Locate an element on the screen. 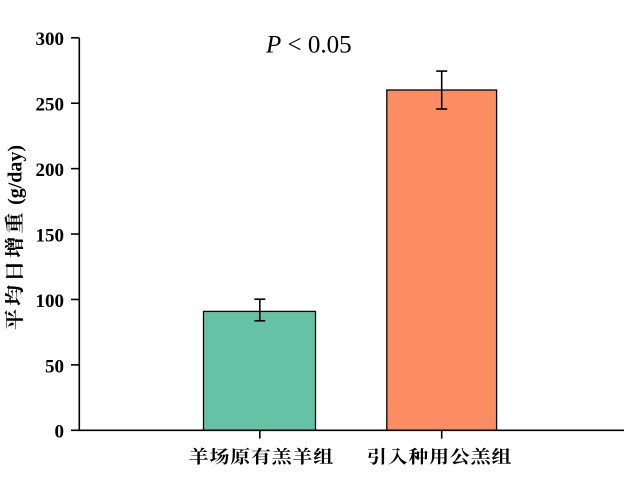 The width and height of the screenshot is (626, 479). svg-text: P < 0.05 is located at coordinates (308, 45).